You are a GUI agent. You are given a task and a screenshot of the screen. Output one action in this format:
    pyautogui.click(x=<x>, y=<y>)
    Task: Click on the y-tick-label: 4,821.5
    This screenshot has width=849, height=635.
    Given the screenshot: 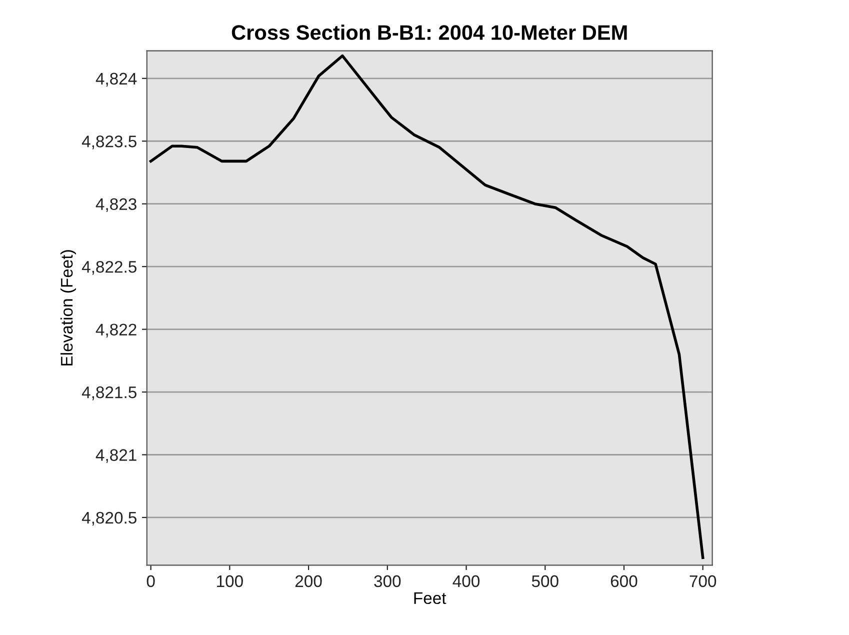 What is the action you would take?
    pyautogui.click(x=109, y=393)
    